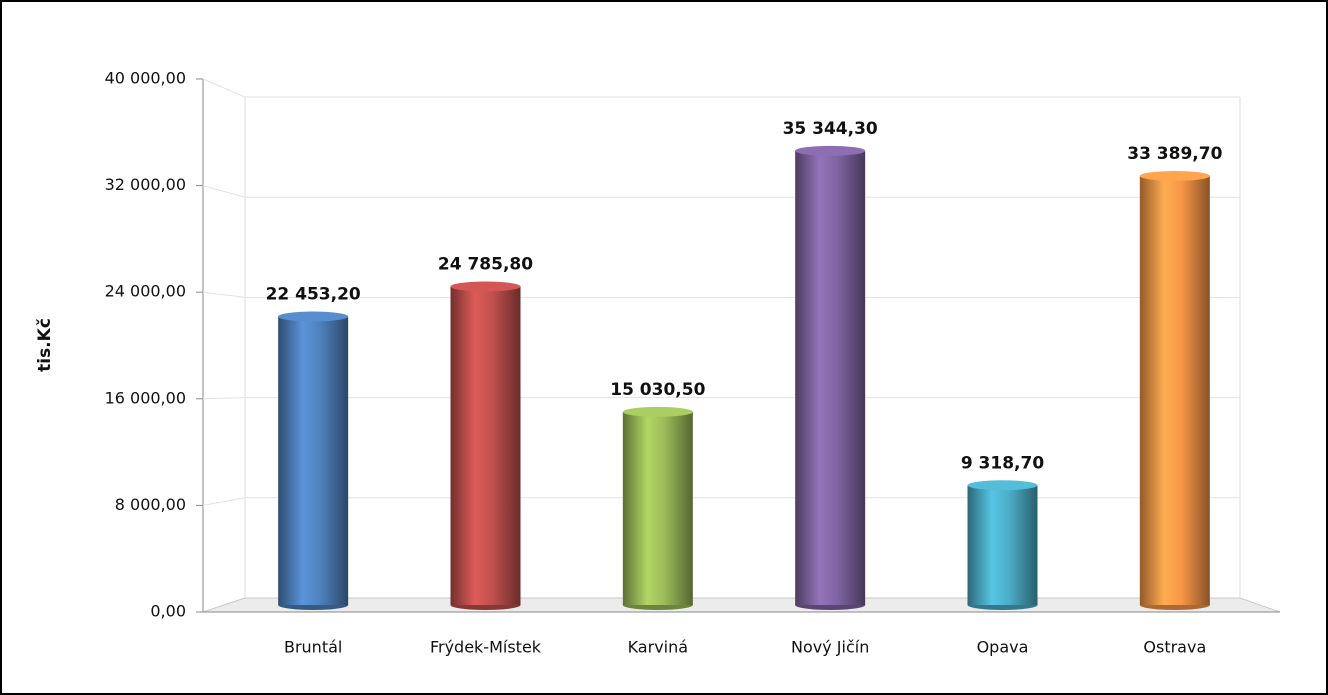  Describe the element at coordinates (1003, 463) in the screenshot. I see `data-label: 9 318,70` at that location.